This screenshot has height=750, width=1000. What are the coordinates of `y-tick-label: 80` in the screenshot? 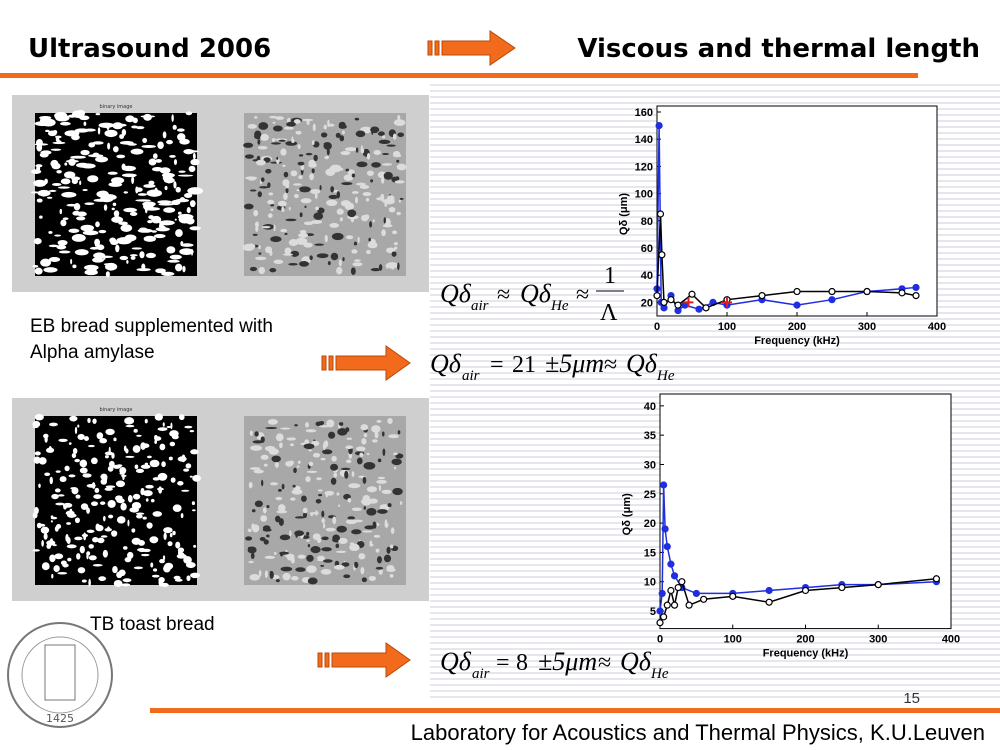 It's located at (647, 222).